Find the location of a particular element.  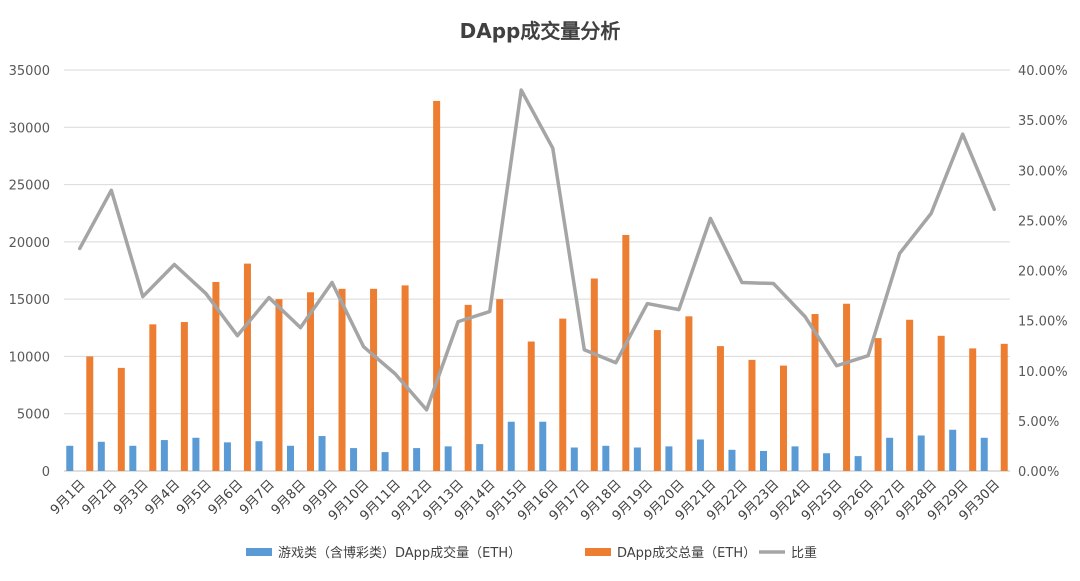

left-tick-label: 30000 is located at coordinates (29, 128).